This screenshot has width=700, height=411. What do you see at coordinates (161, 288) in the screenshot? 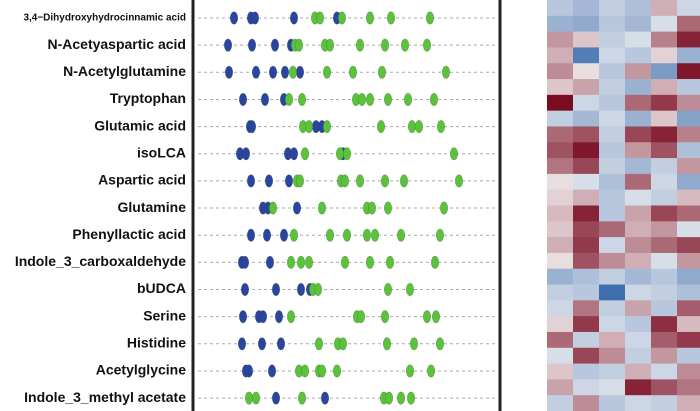
I see `row-label: bUDCA` at bounding box center [161, 288].